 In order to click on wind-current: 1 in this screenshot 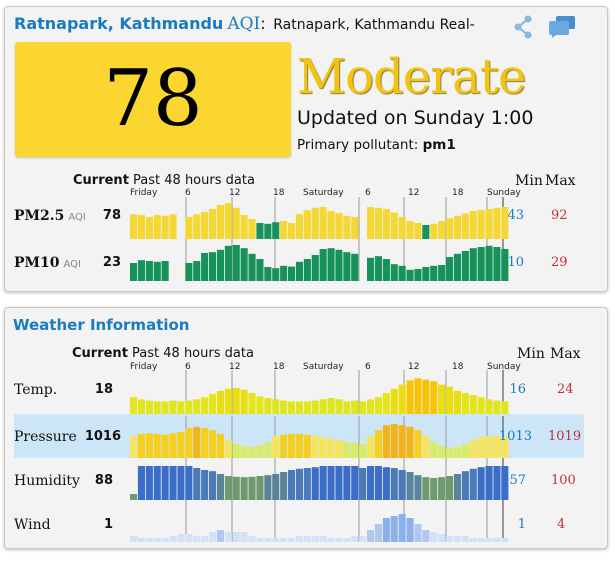, I will do `click(93, 524)`.